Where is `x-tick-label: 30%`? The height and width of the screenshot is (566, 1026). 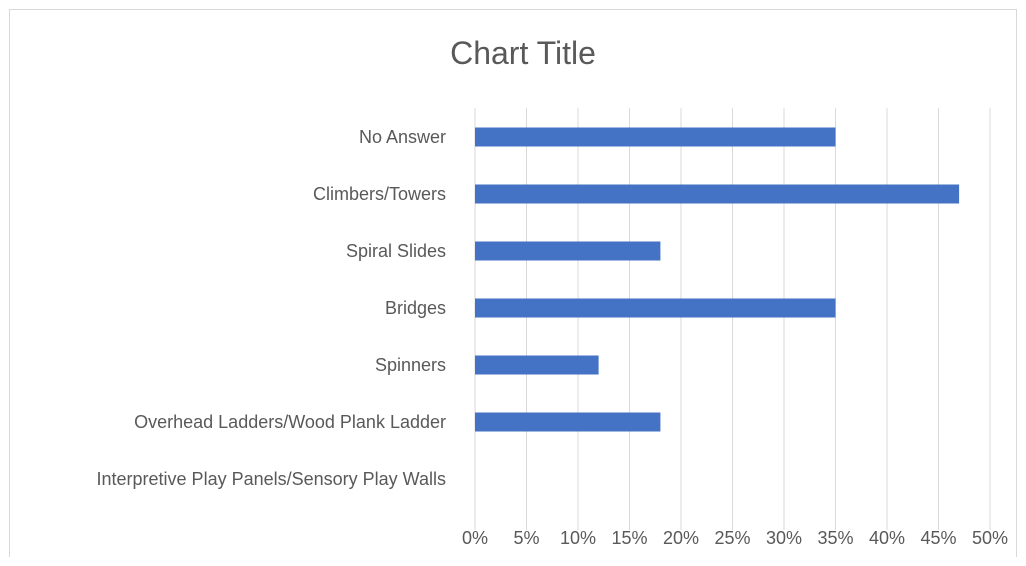 x-tick-label: 30% is located at coordinates (784, 538).